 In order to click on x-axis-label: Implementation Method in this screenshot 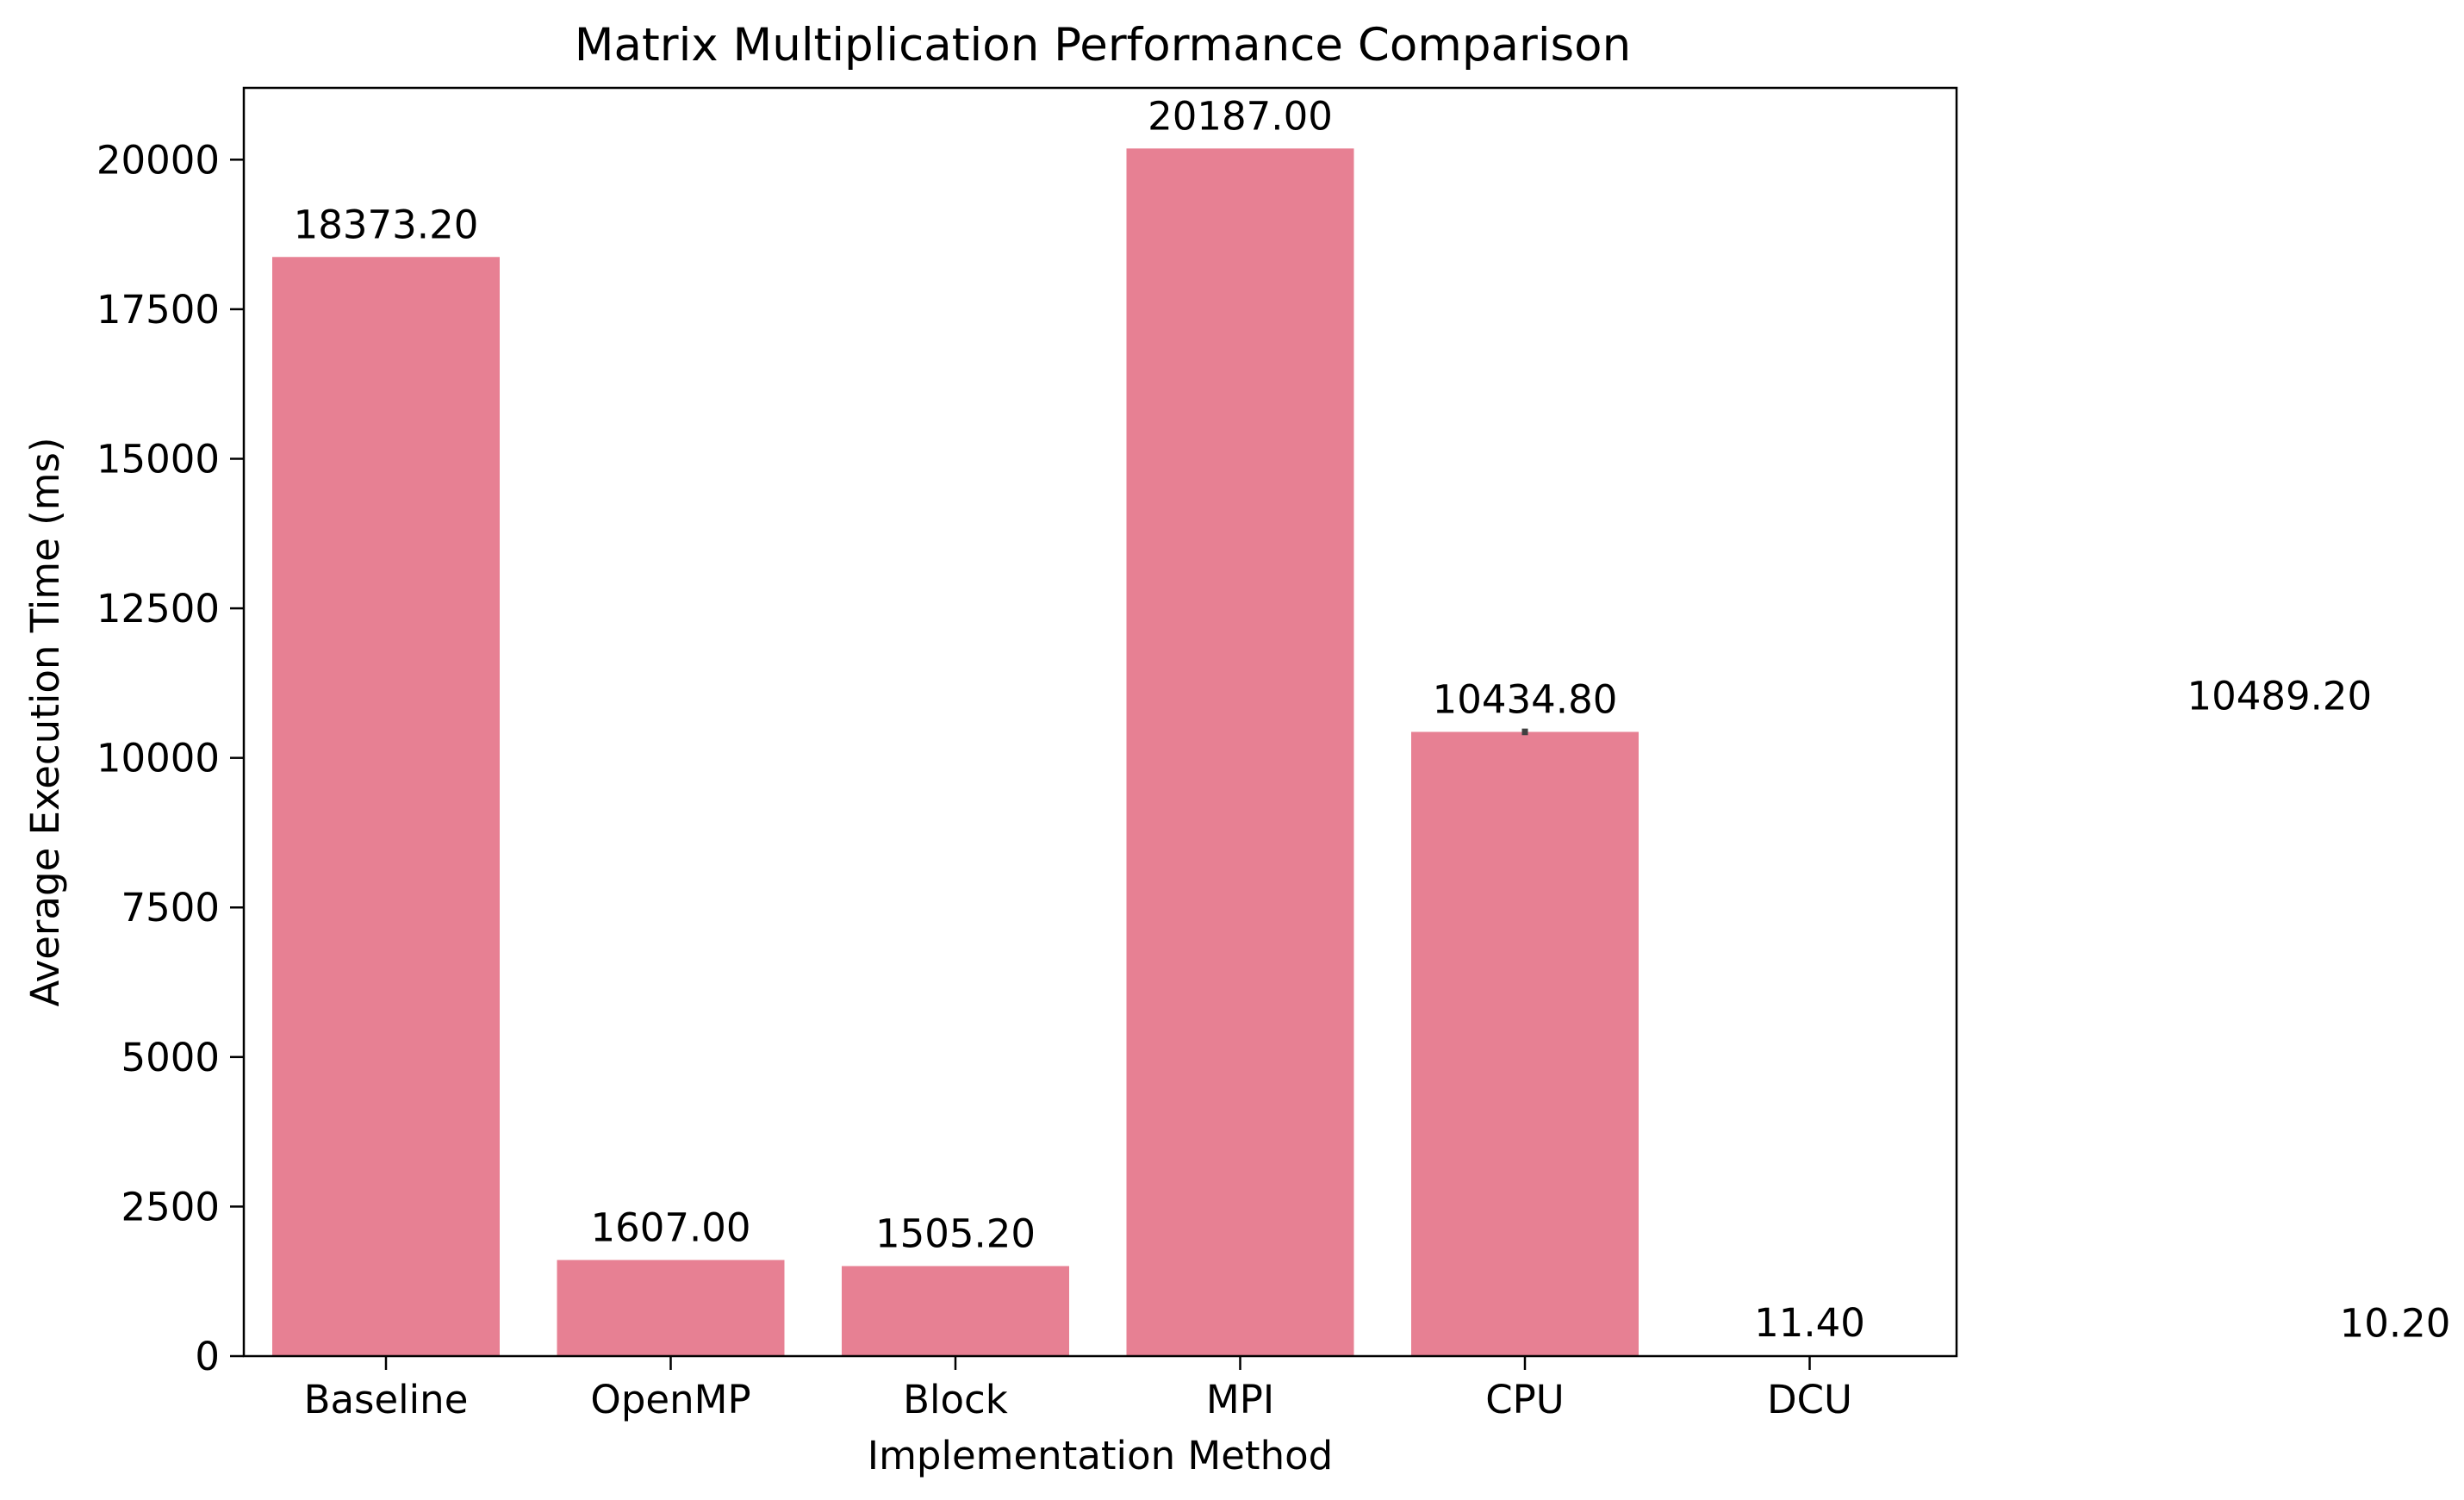, I will do `click(1101, 1456)`.